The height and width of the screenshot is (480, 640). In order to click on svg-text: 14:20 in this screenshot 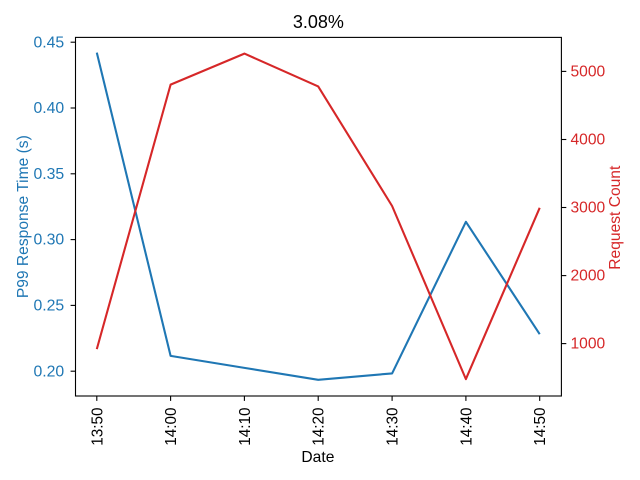, I will do `click(319, 427)`.